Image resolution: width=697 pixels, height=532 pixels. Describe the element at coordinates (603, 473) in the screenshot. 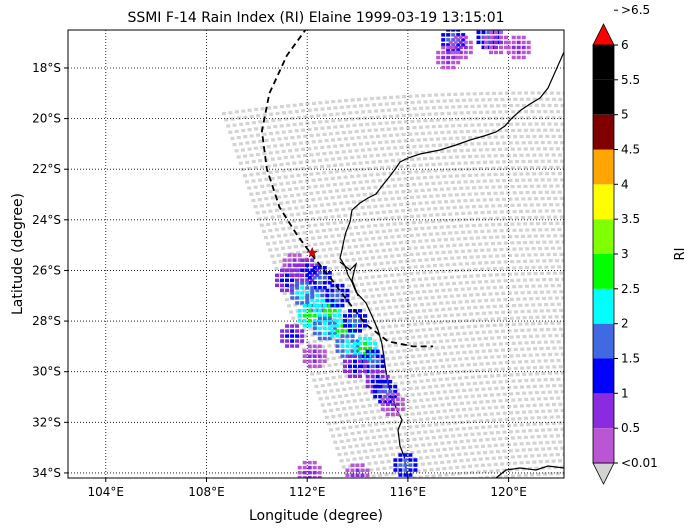

I see `colorbar-min-arrow` at that location.